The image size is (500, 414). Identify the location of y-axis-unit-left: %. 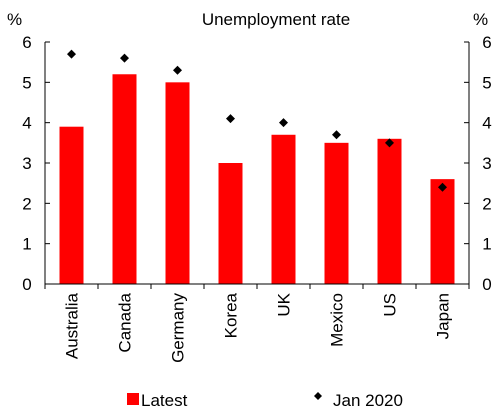
(14, 19).